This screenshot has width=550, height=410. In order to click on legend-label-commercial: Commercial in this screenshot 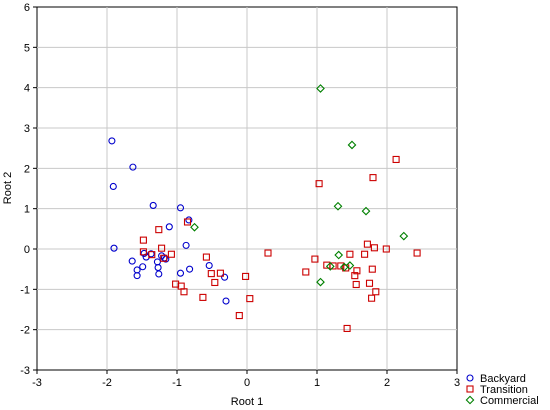, I will do `click(509, 401)`.